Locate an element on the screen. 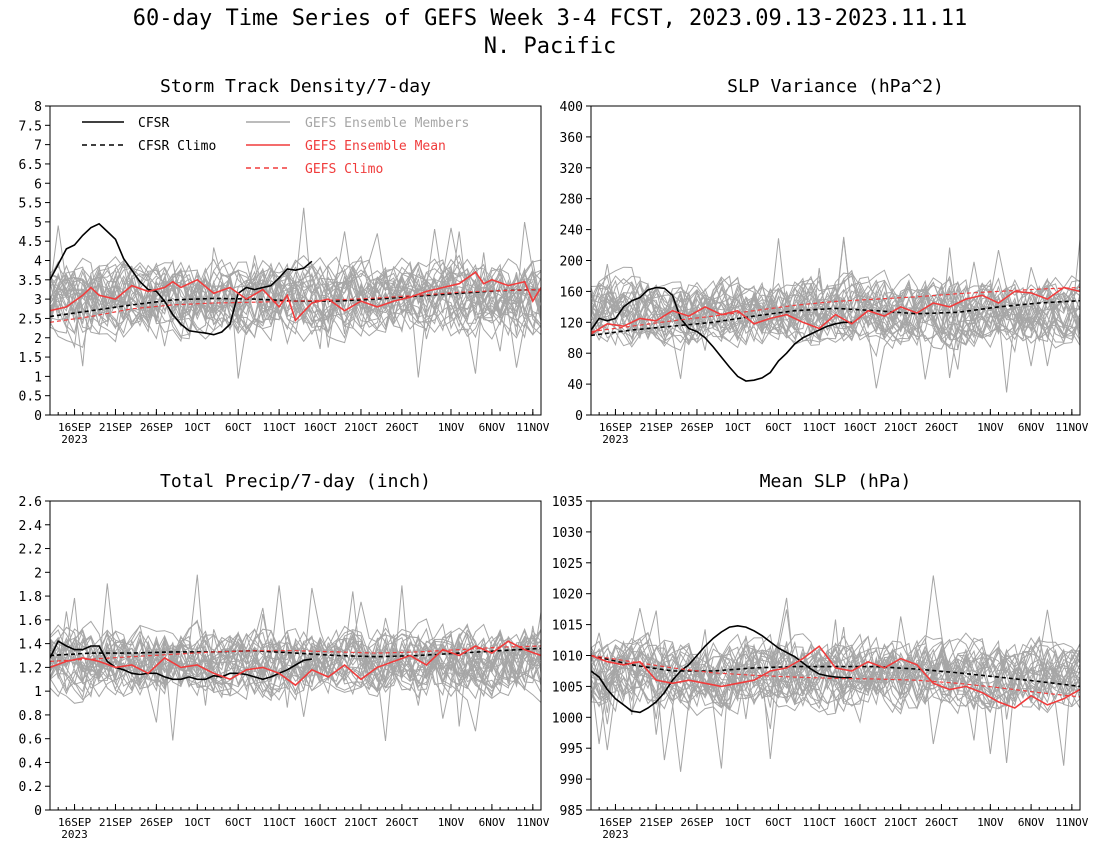 This screenshot has width=1100, height=850. y-tick-label: 2.5 is located at coordinates (30, 319).